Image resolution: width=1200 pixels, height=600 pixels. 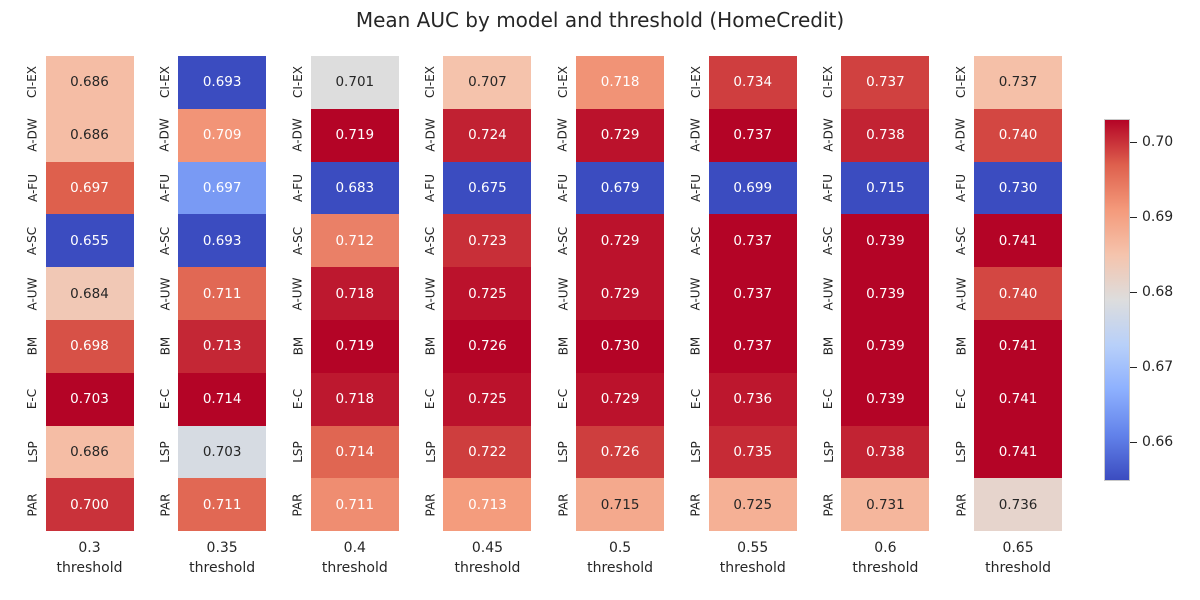 I want to click on heatmap-row: BM 0.741, so click(x=1005, y=346).